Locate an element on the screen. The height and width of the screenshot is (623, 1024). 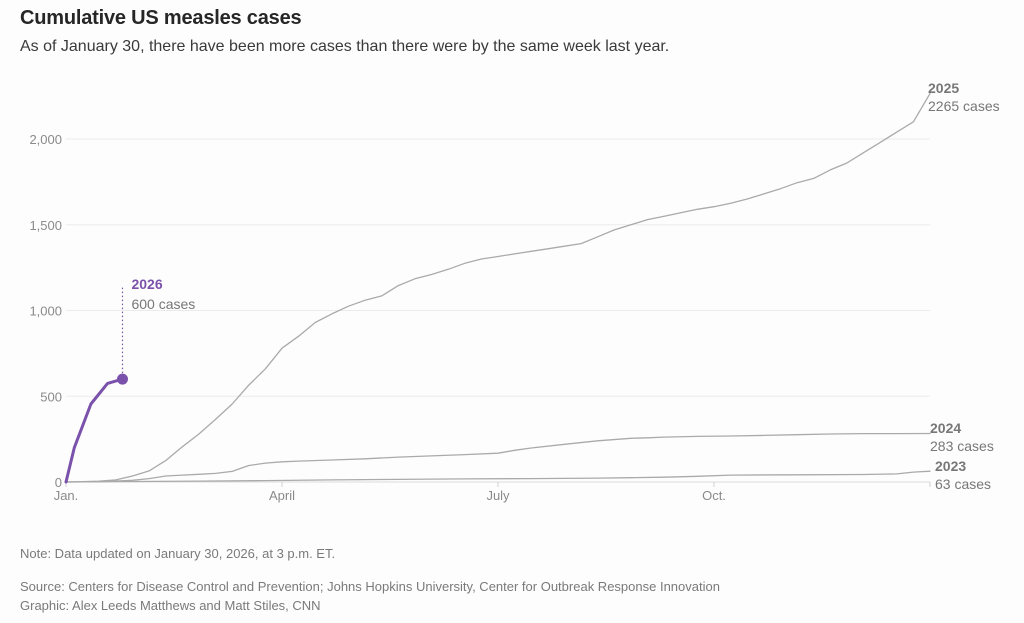
x-tick-label: July is located at coordinates (498, 495).